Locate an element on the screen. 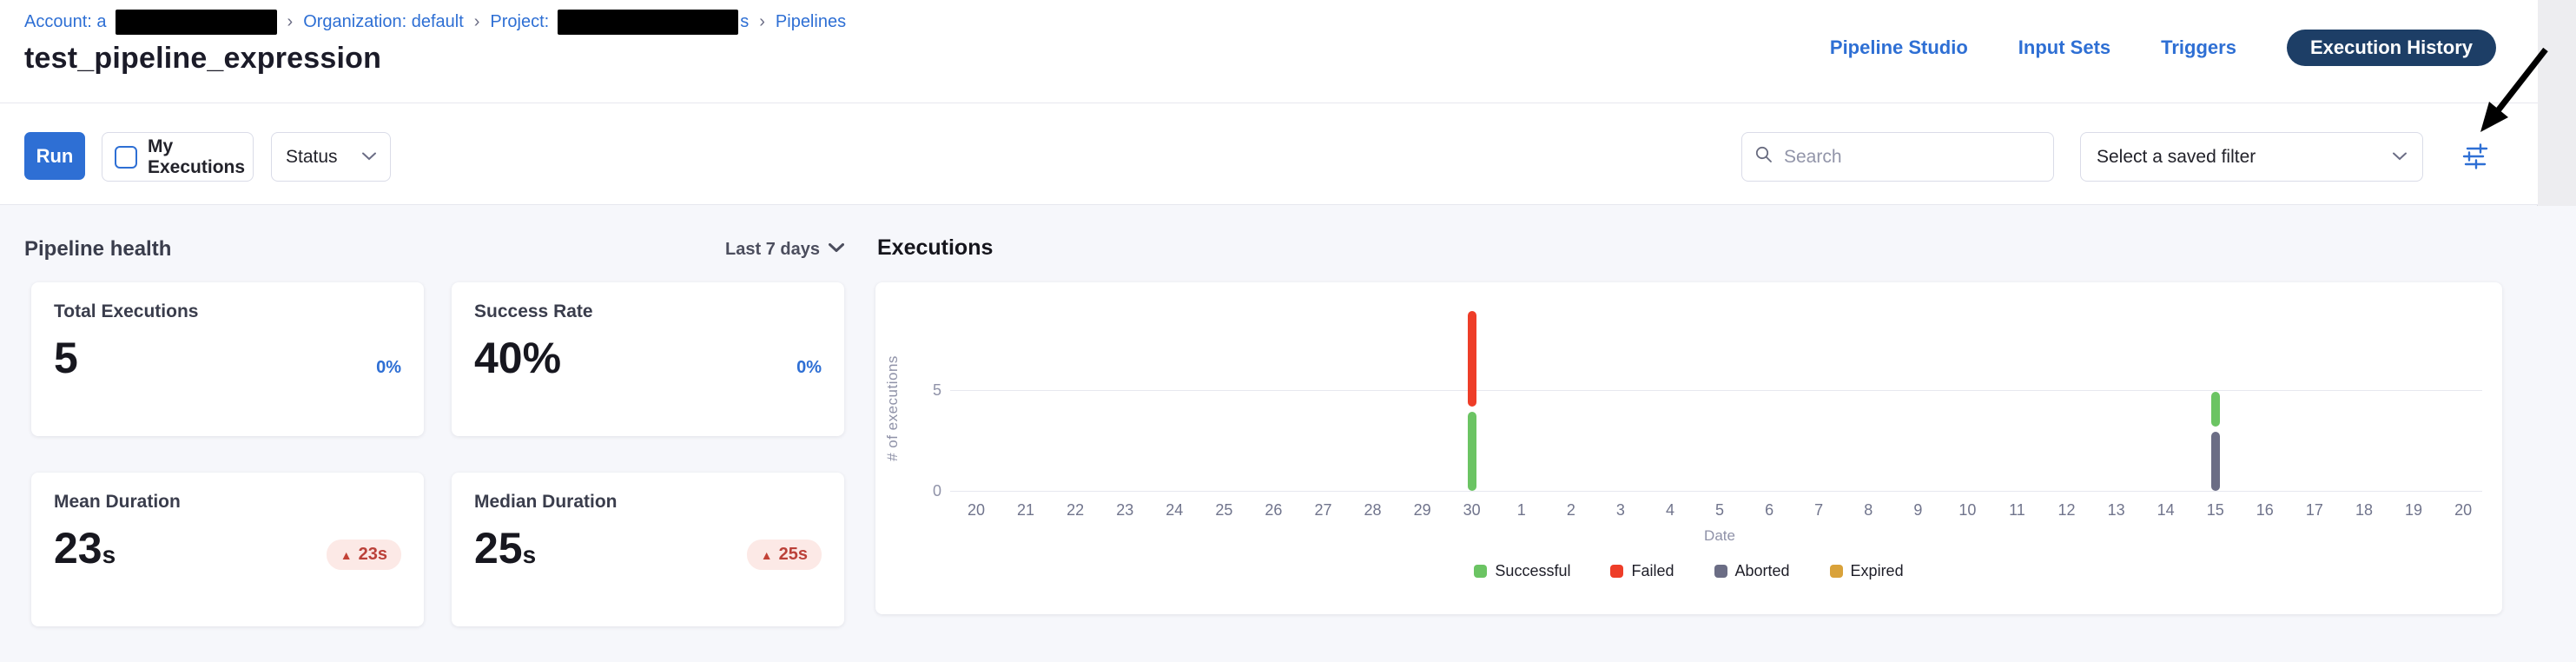 This screenshot has width=2576, height=662. my-executions-label: My Executions is located at coordinates (197, 156).